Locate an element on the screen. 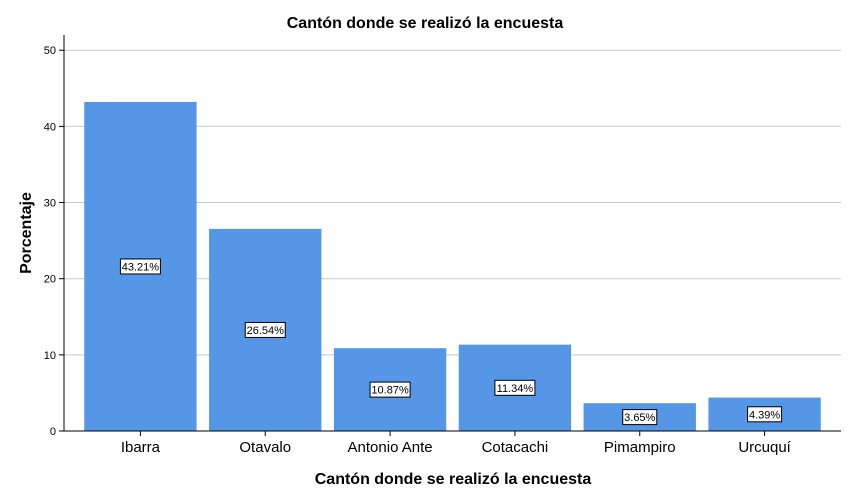  data-label-3: 11.34% is located at coordinates (515, 389).